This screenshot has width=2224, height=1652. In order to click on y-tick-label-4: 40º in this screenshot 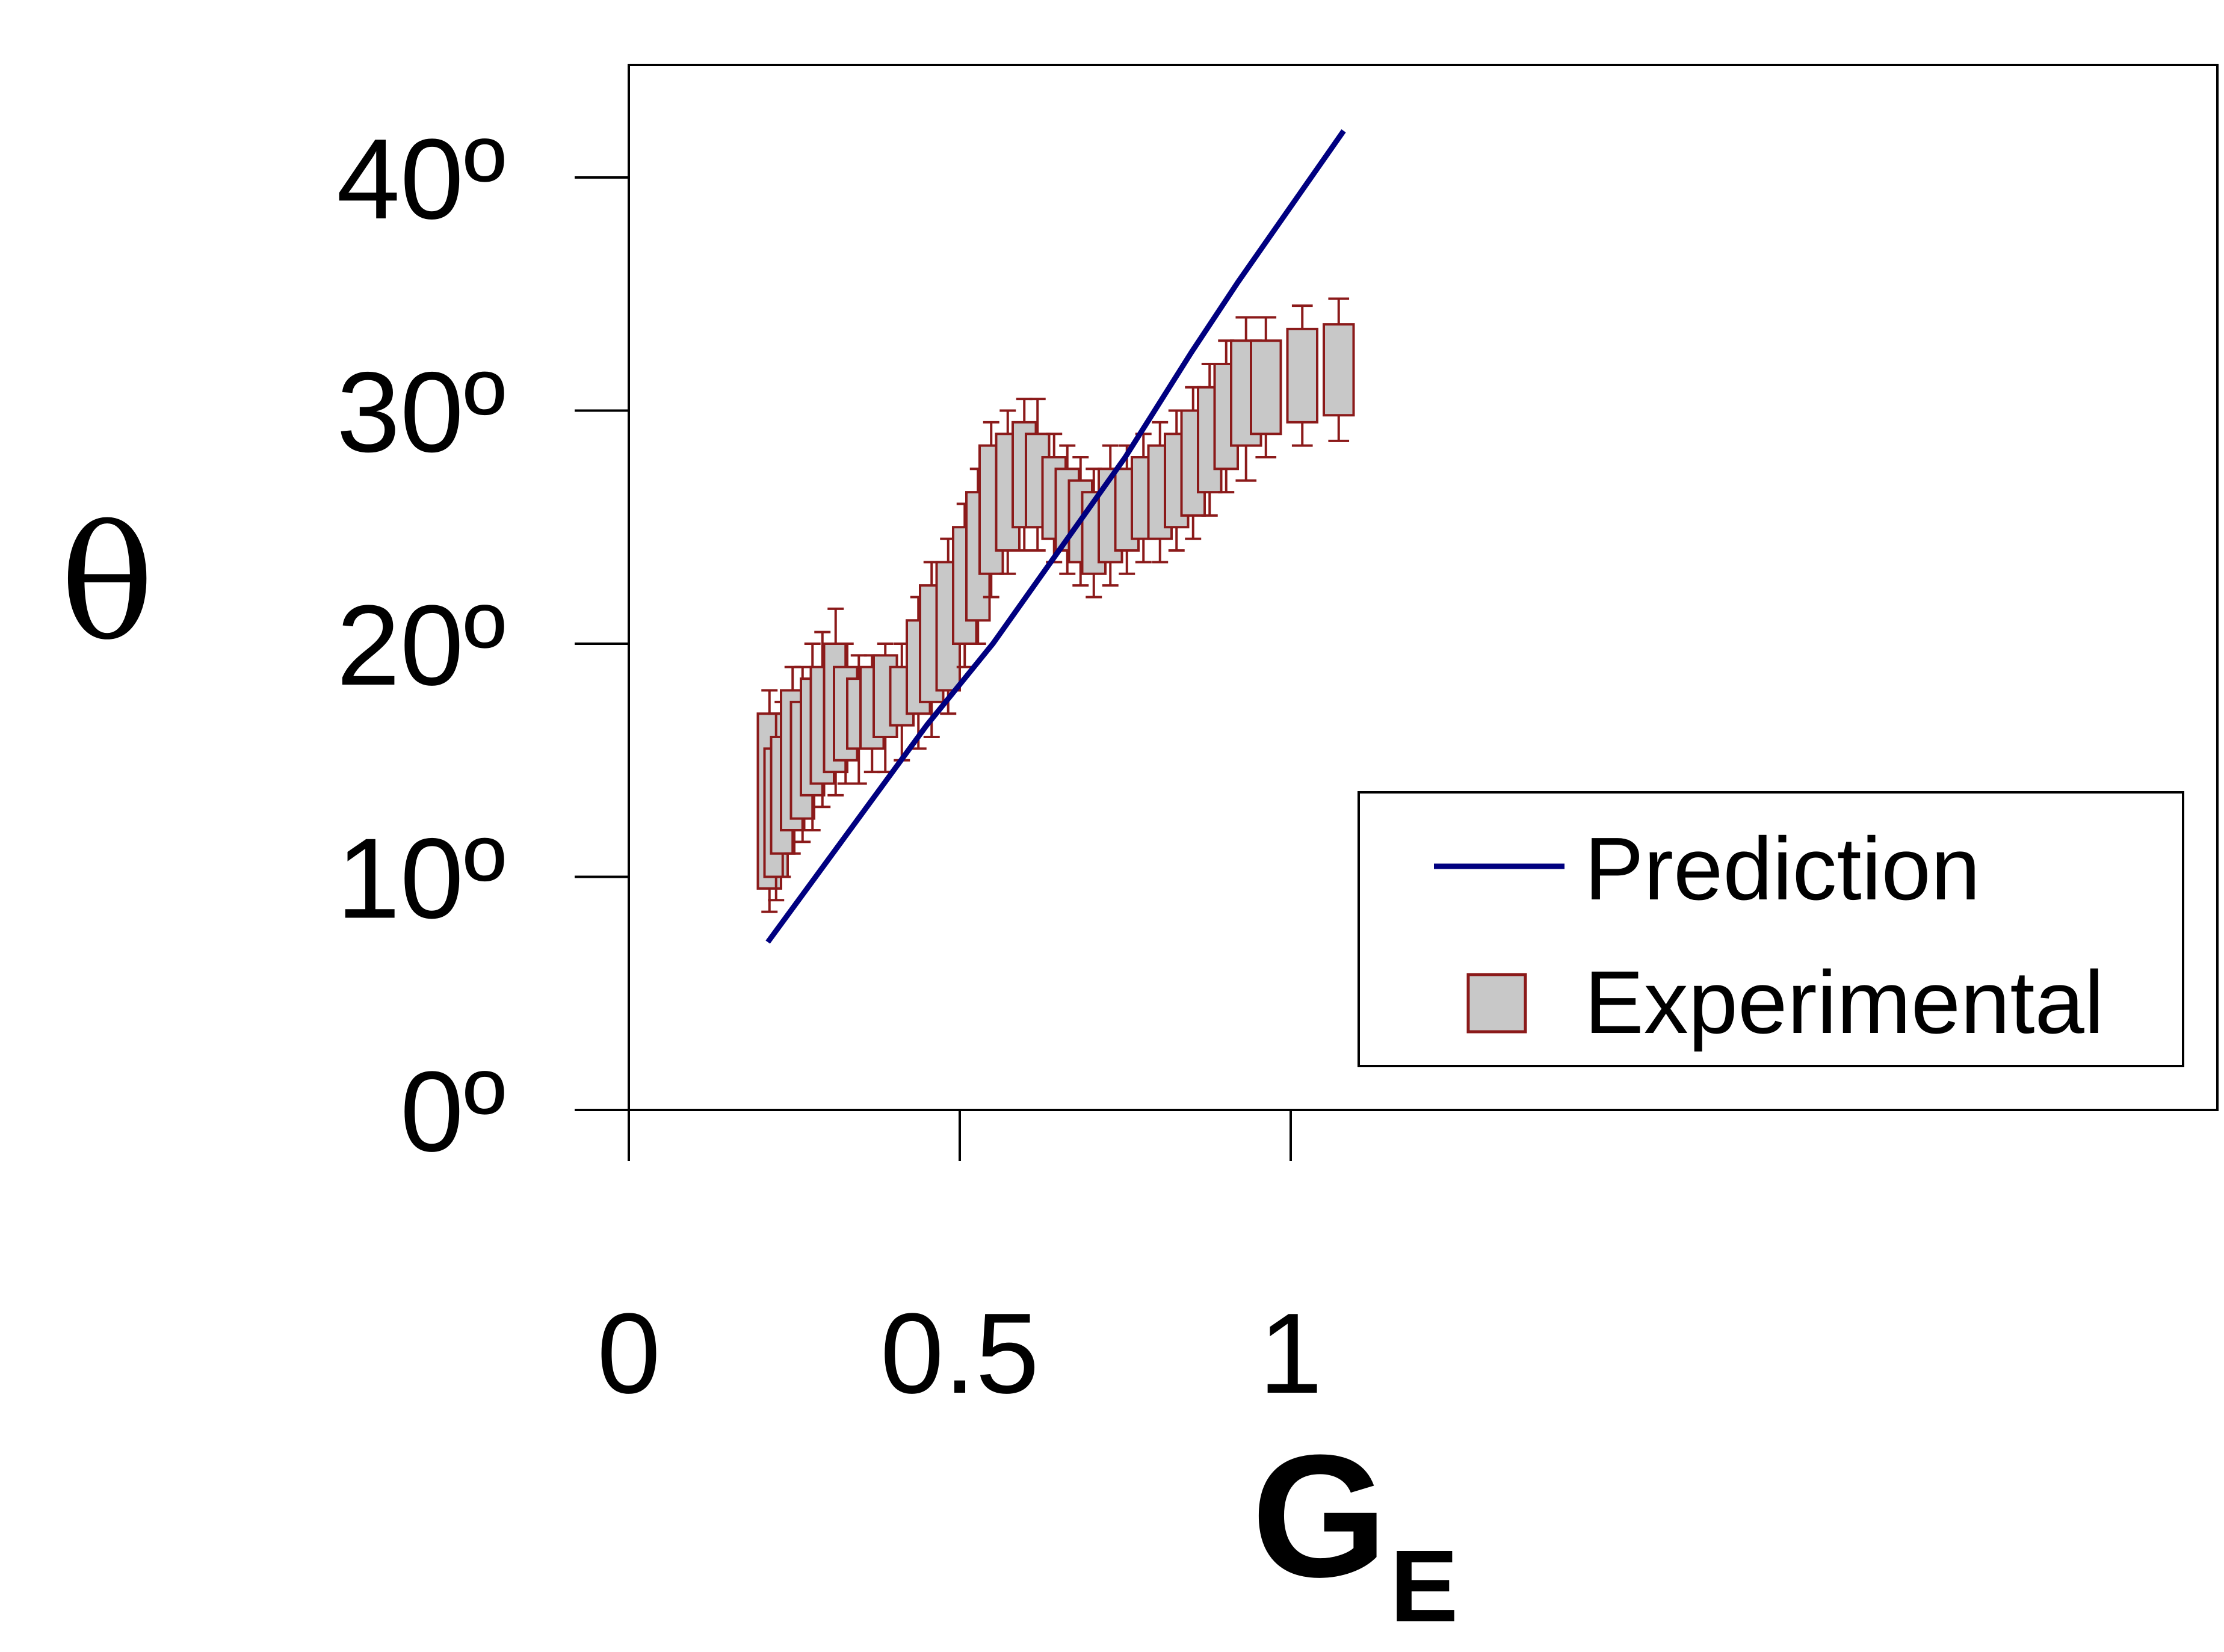, I will do `click(421, 179)`.